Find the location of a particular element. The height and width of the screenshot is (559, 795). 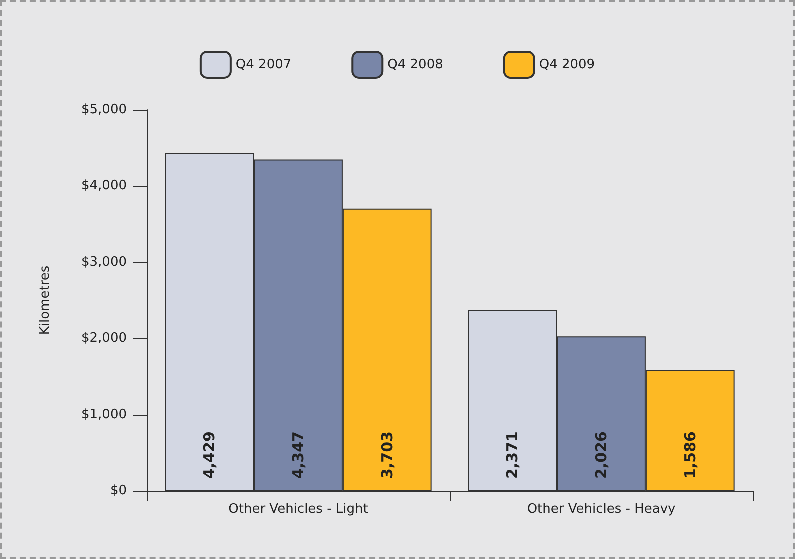

y-tick-label: $1,000 is located at coordinates (104, 414).